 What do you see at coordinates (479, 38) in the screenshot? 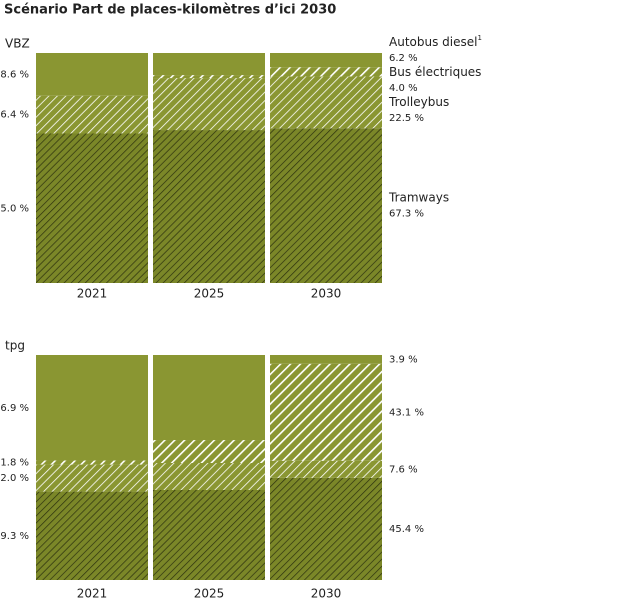
I see `footnote-marker: 1` at bounding box center [479, 38].